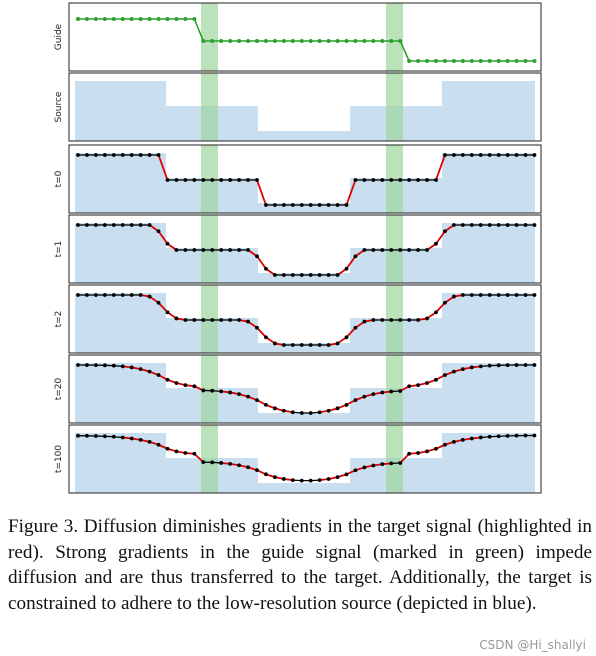 This screenshot has width=596, height=656. What do you see at coordinates (298, 179) in the screenshot?
I see `panel-t-0: t=0` at bounding box center [298, 179].